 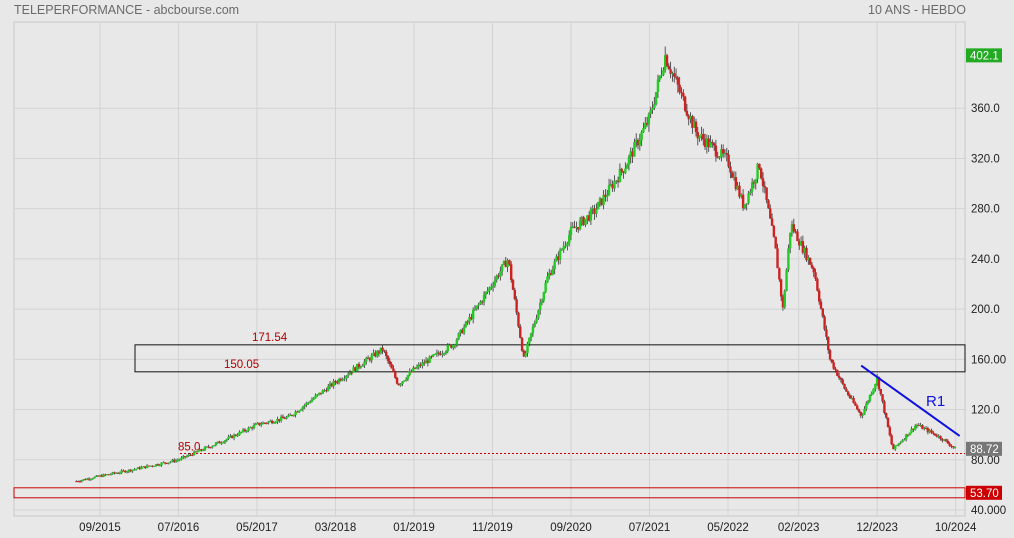 I want to click on x-tick-label: 03/2018, so click(x=336, y=528).